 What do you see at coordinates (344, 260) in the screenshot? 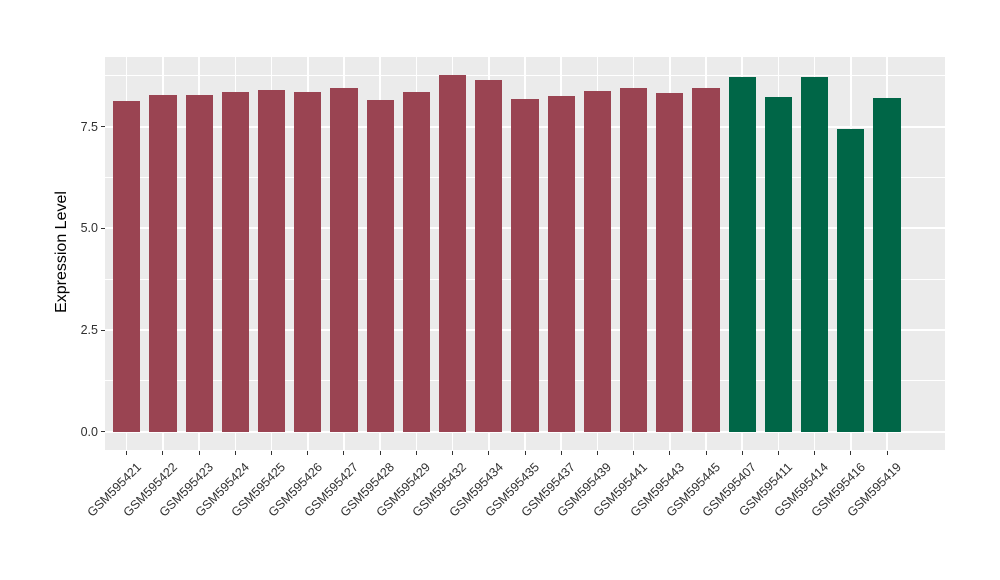
I see `bar-GSM595427` at bounding box center [344, 260].